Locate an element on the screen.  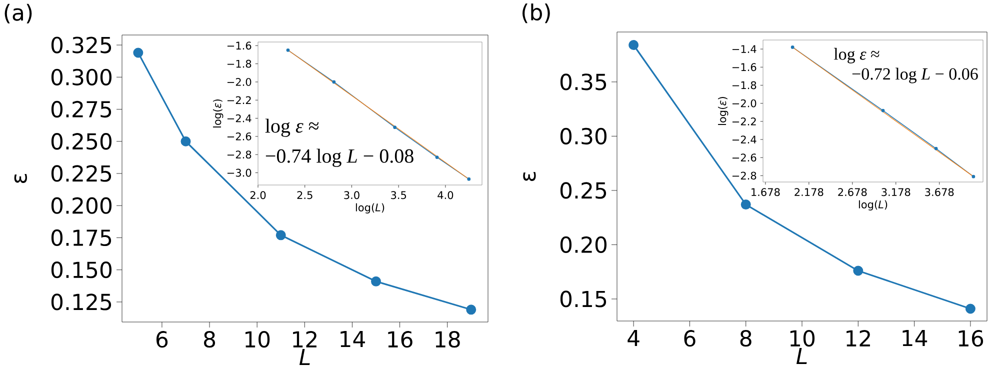
x-tick-label: 3.5 is located at coordinates (398, 195).